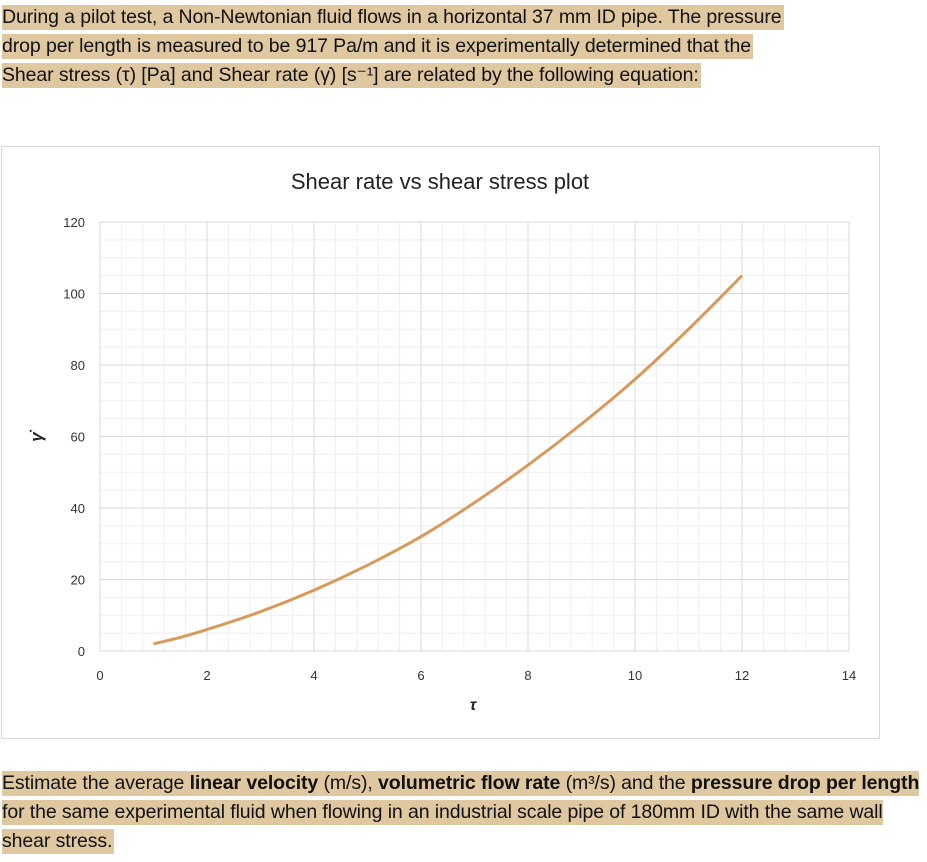  Describe the element at coordinates (469, 783) in the screenshot. I see `q-bold-flow: volumetric flow rate` at that location.